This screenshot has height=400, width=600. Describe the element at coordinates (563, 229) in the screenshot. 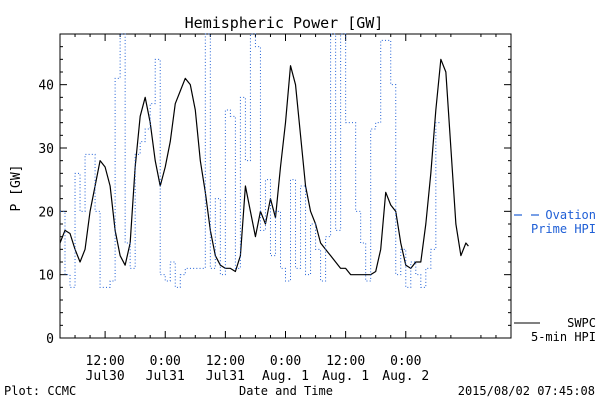

I see `legend-label-ovation-line2: Prime HPI` at that location.